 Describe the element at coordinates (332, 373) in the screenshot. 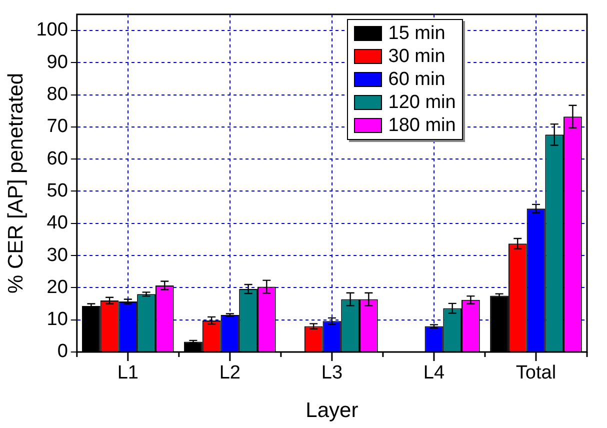

I see `x-tick-label: L3` at that location.